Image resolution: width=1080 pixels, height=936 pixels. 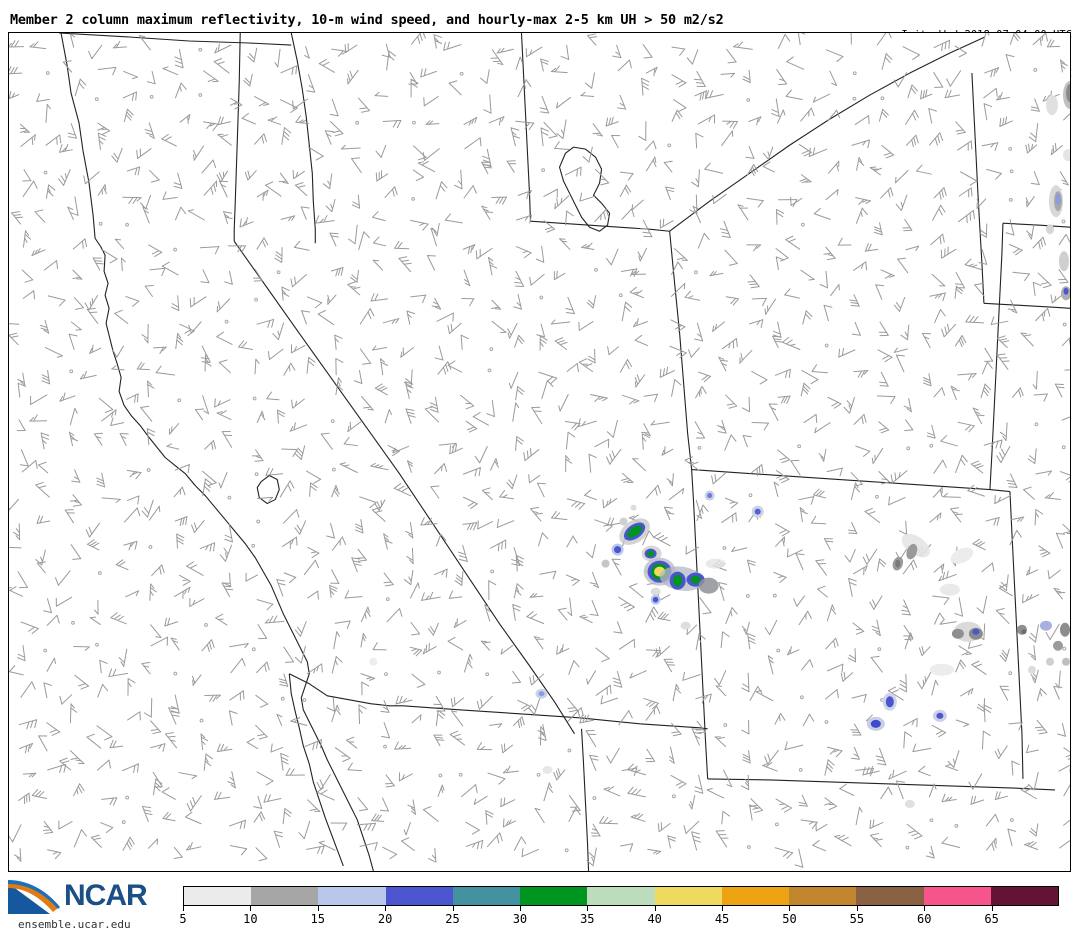 What do you see at coordinates (88, 906) in the screenshot?
I see `ncar-logo: NCAR ensemble.ucar.edu` at bounding box center [88, 906].